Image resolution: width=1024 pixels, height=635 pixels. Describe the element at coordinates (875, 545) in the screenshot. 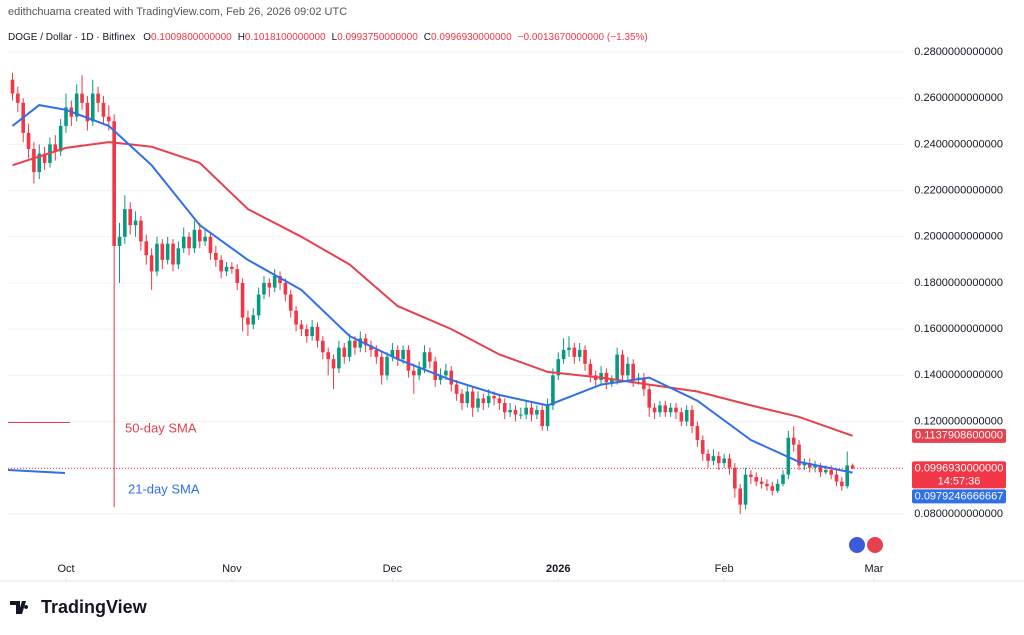

I see `icon` at that location.